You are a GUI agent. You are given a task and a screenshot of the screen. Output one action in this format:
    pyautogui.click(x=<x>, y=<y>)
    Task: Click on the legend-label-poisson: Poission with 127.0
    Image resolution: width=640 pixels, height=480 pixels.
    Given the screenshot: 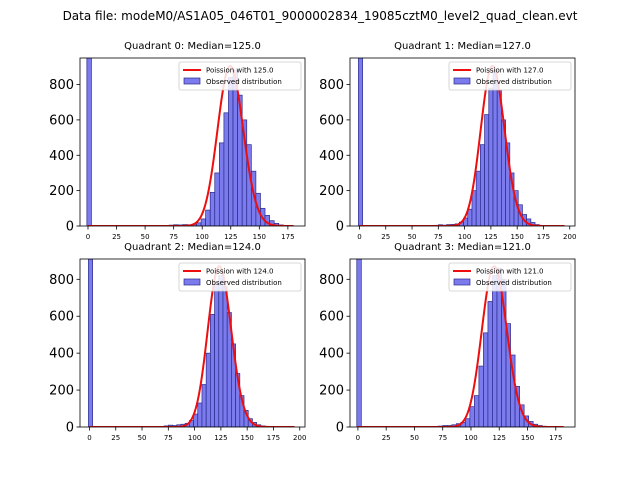 What is the action you would take?
    pyautogui.click(x=510, y=71)
    